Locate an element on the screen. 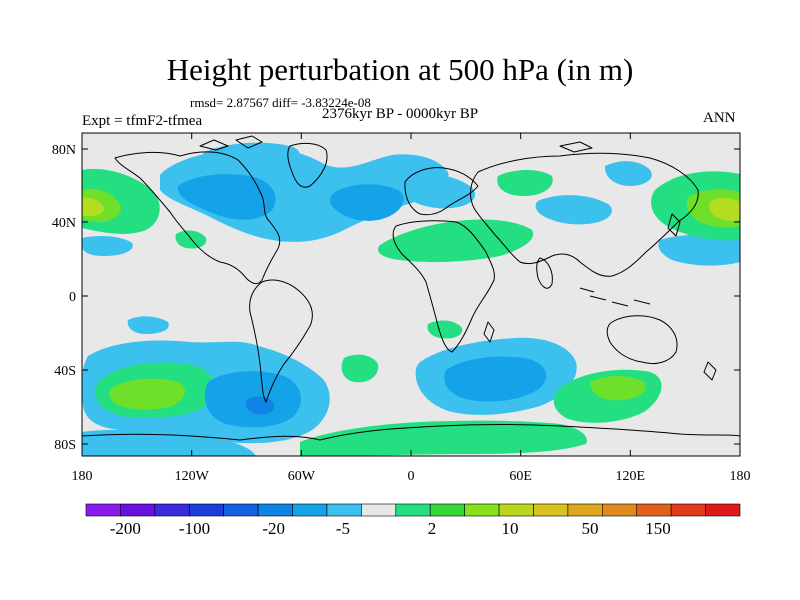 Image resolution: width=800 pixels, height=600 pixels. colorbar is located at coordinates (413, 510).